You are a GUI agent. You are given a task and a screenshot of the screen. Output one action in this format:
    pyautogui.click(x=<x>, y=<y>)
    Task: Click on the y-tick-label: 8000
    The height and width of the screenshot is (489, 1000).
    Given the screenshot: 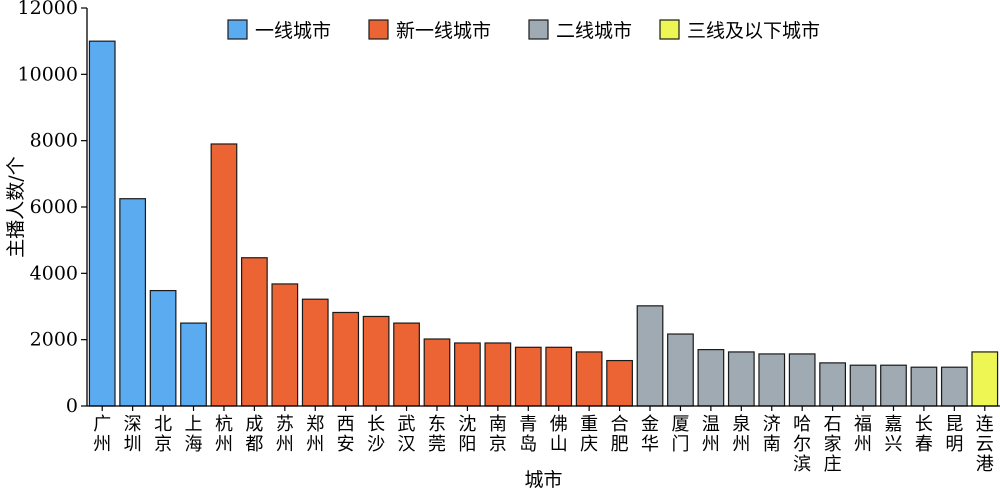 What is the action you would take?
    pyautogui.click(x=54, y=141)
    